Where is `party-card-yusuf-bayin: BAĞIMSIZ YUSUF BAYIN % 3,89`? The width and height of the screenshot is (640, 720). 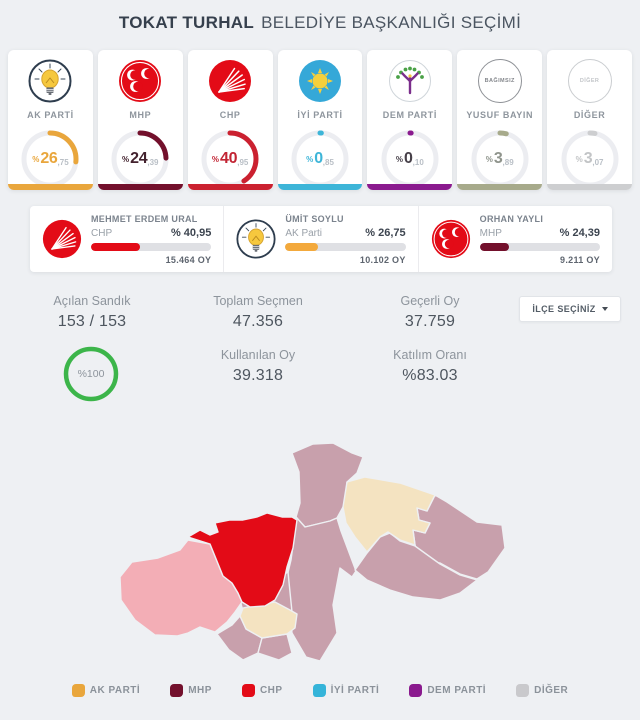 party-card-yusuf-bayin: BAĞIMSIZ YUSUF BAYIN % 3,89 is located at coordinates (500, 120).